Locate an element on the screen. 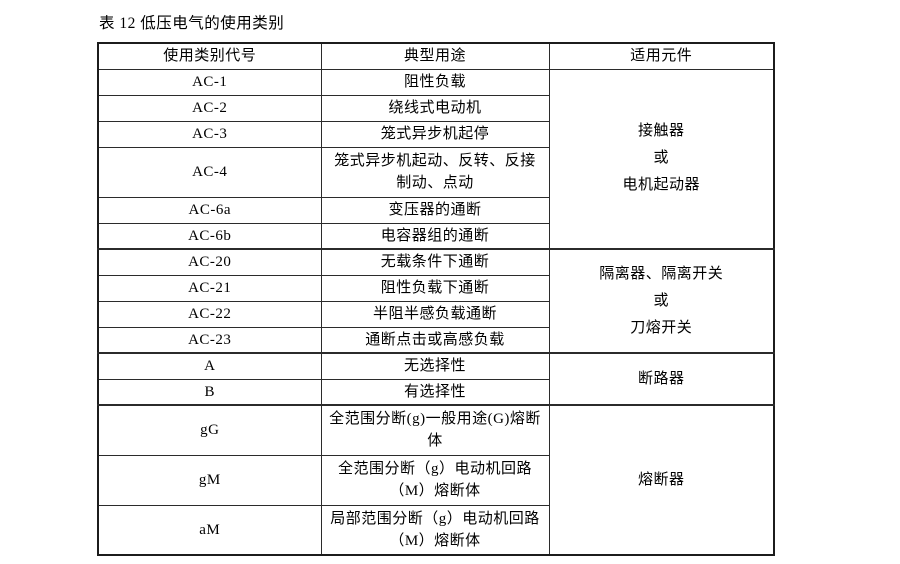  cell-category-code: AC-22 is located at coordinates (209, 314).